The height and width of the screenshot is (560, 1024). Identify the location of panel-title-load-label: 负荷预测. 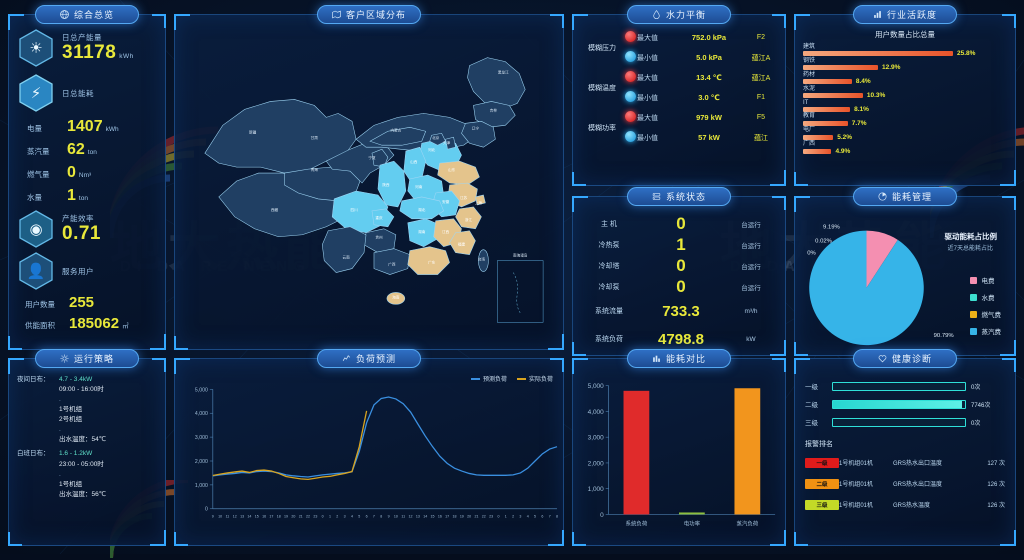
(375, 359).